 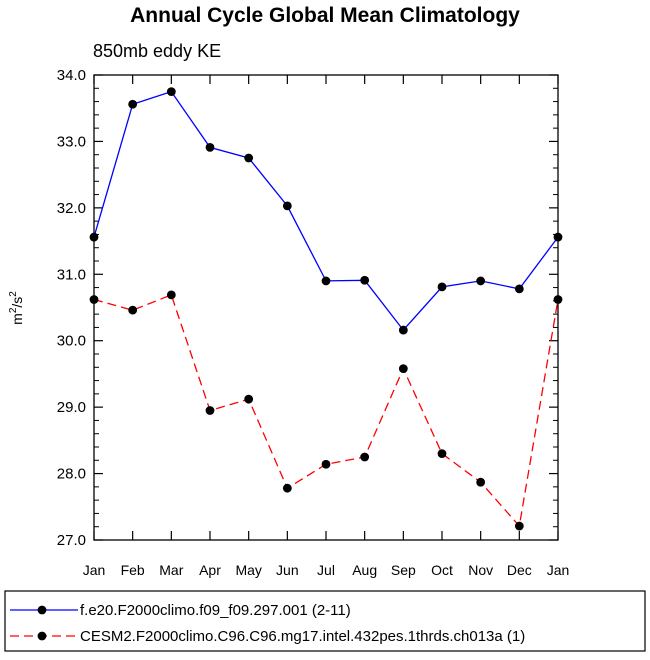 I want to click on legend-box, so click(x=325, y=621).